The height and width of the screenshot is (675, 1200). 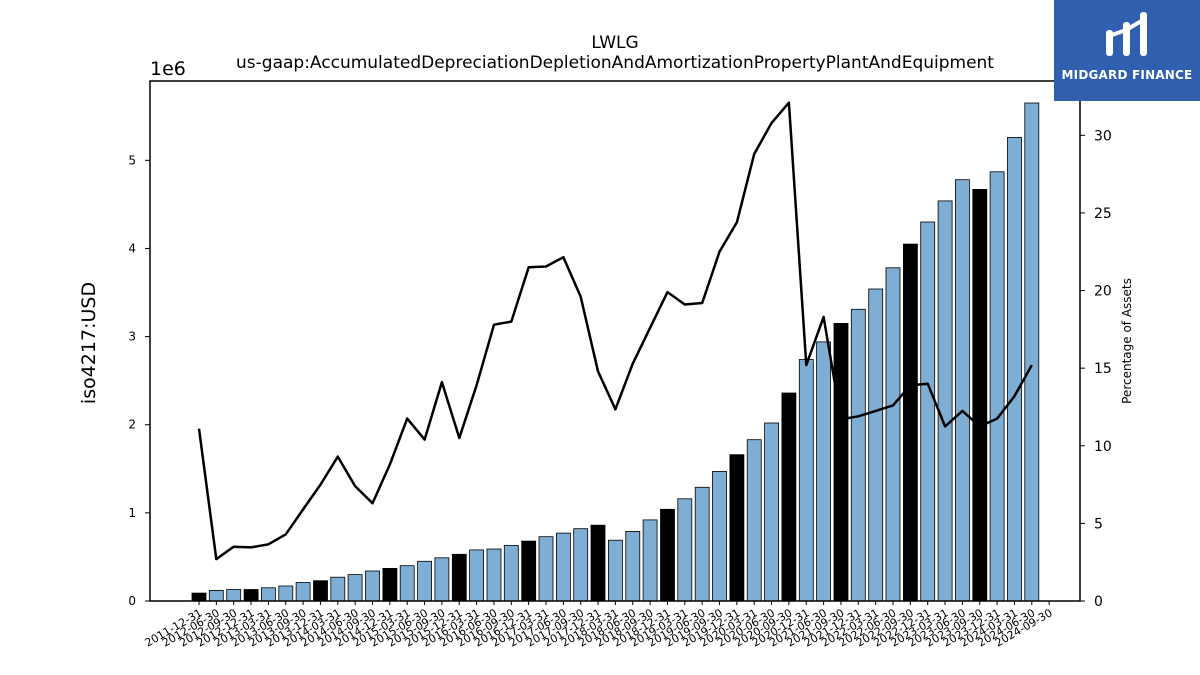 What do you see at coordinates (1103, 292) in the screenshot?
I see `y2-tick-label: 20` at bounding box center [1103, 292].